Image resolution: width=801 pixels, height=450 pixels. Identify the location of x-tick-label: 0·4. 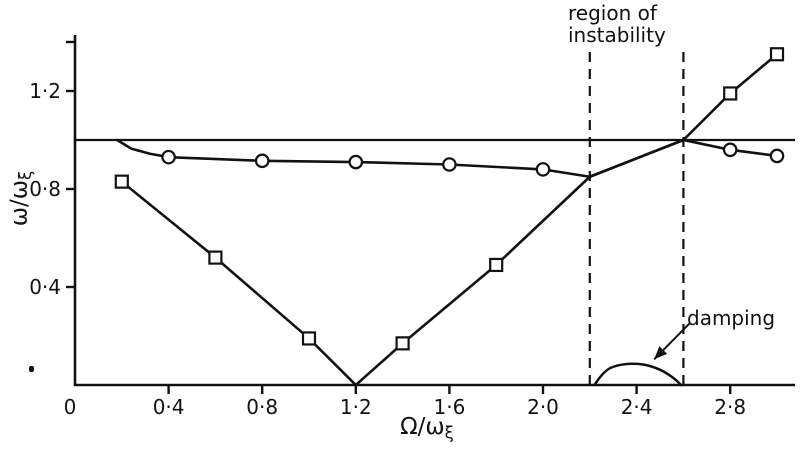
(169, 407).